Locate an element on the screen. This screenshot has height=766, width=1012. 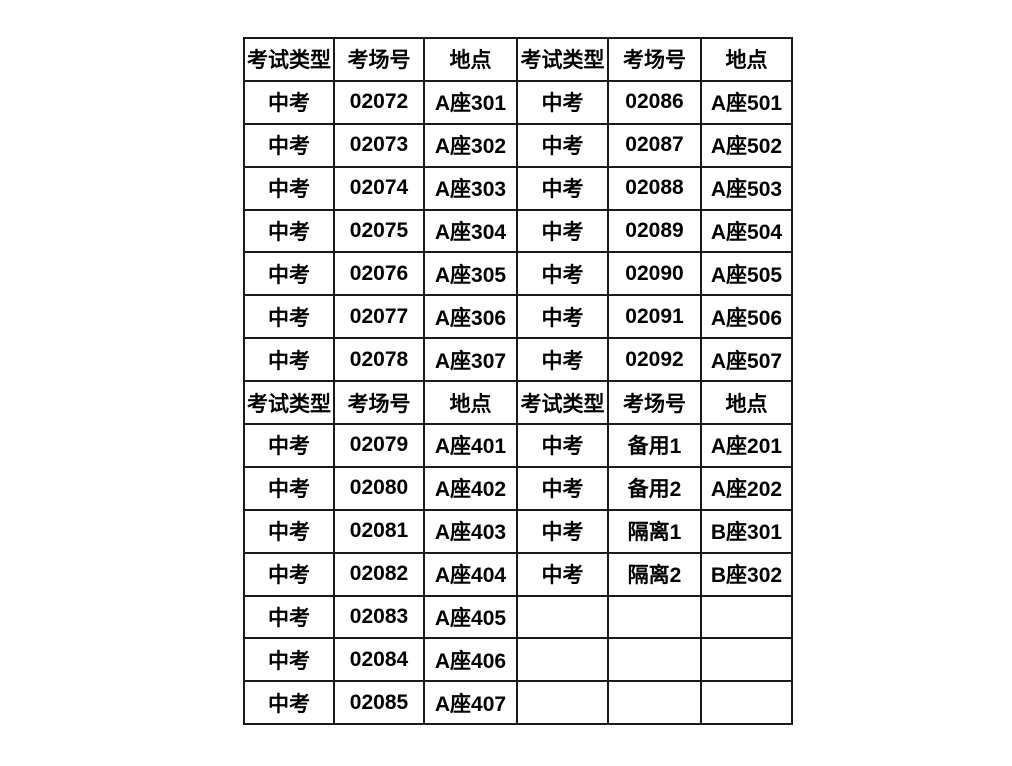
table-cell: 02076 is located at coordinates (379, 274).